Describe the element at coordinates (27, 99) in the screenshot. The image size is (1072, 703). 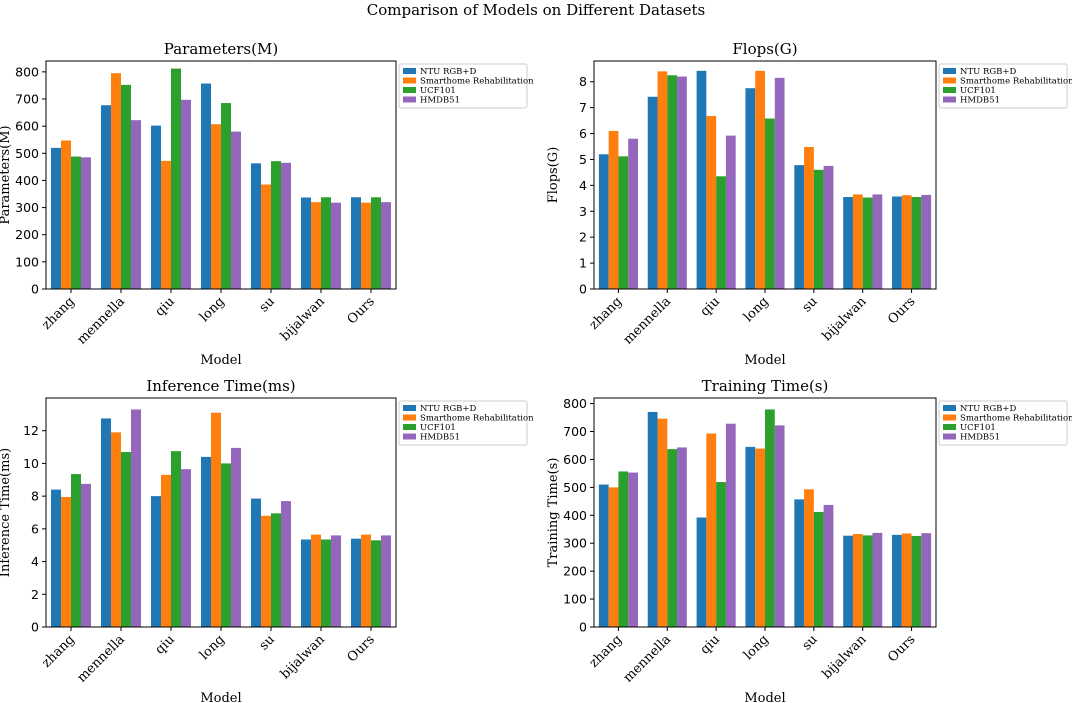
I see `chart-parameters-m-ytick-label: 700` at that location.